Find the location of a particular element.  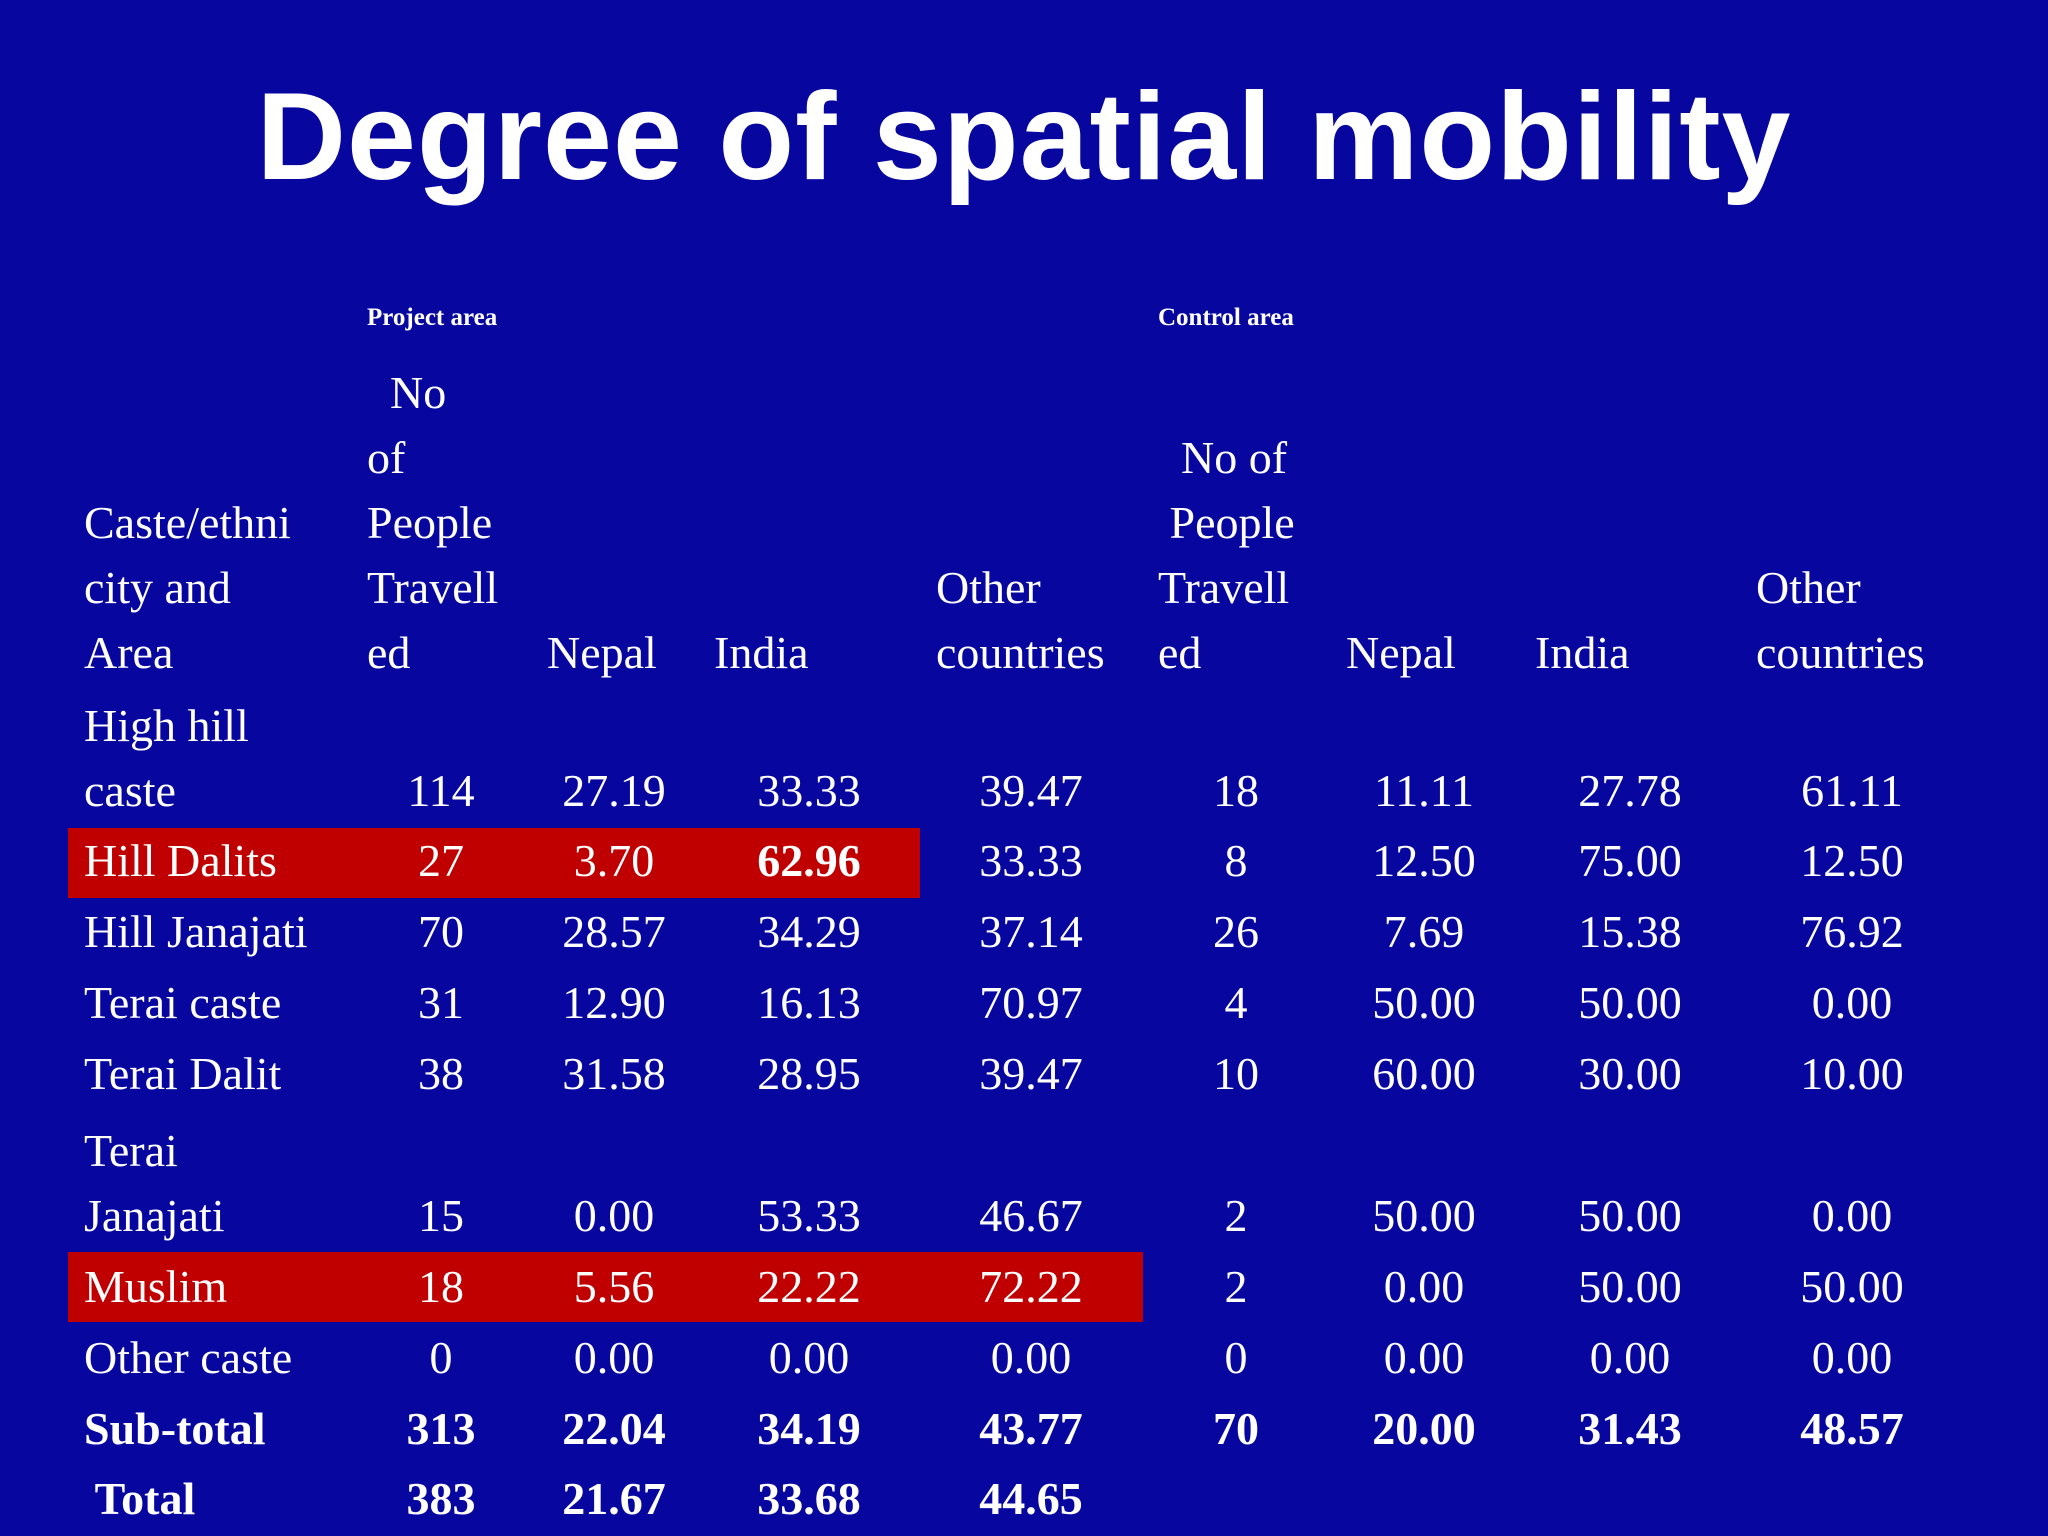

hill-dalits-highlight is located at coordinates (494, 863).